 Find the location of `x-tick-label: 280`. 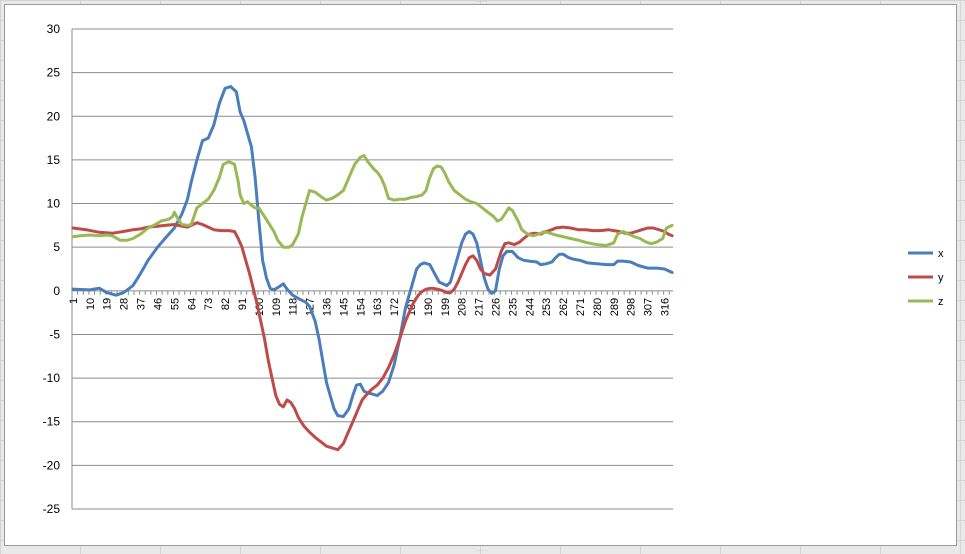

x-tick-label: 280 is located at coordinates (598, 307).